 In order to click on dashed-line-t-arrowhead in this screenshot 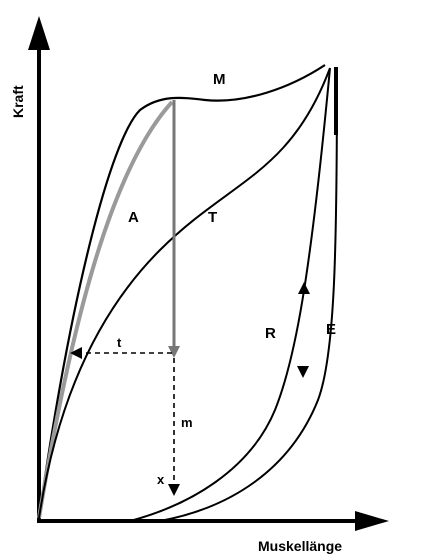, I will do `click(76, 353)`.